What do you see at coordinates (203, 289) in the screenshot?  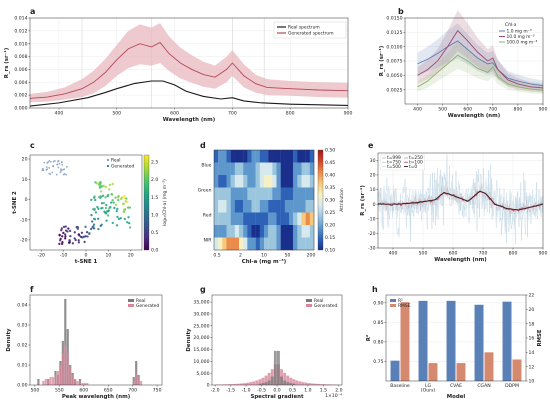 I see `panel-letter-g: g` at bounding box center [203, 289].